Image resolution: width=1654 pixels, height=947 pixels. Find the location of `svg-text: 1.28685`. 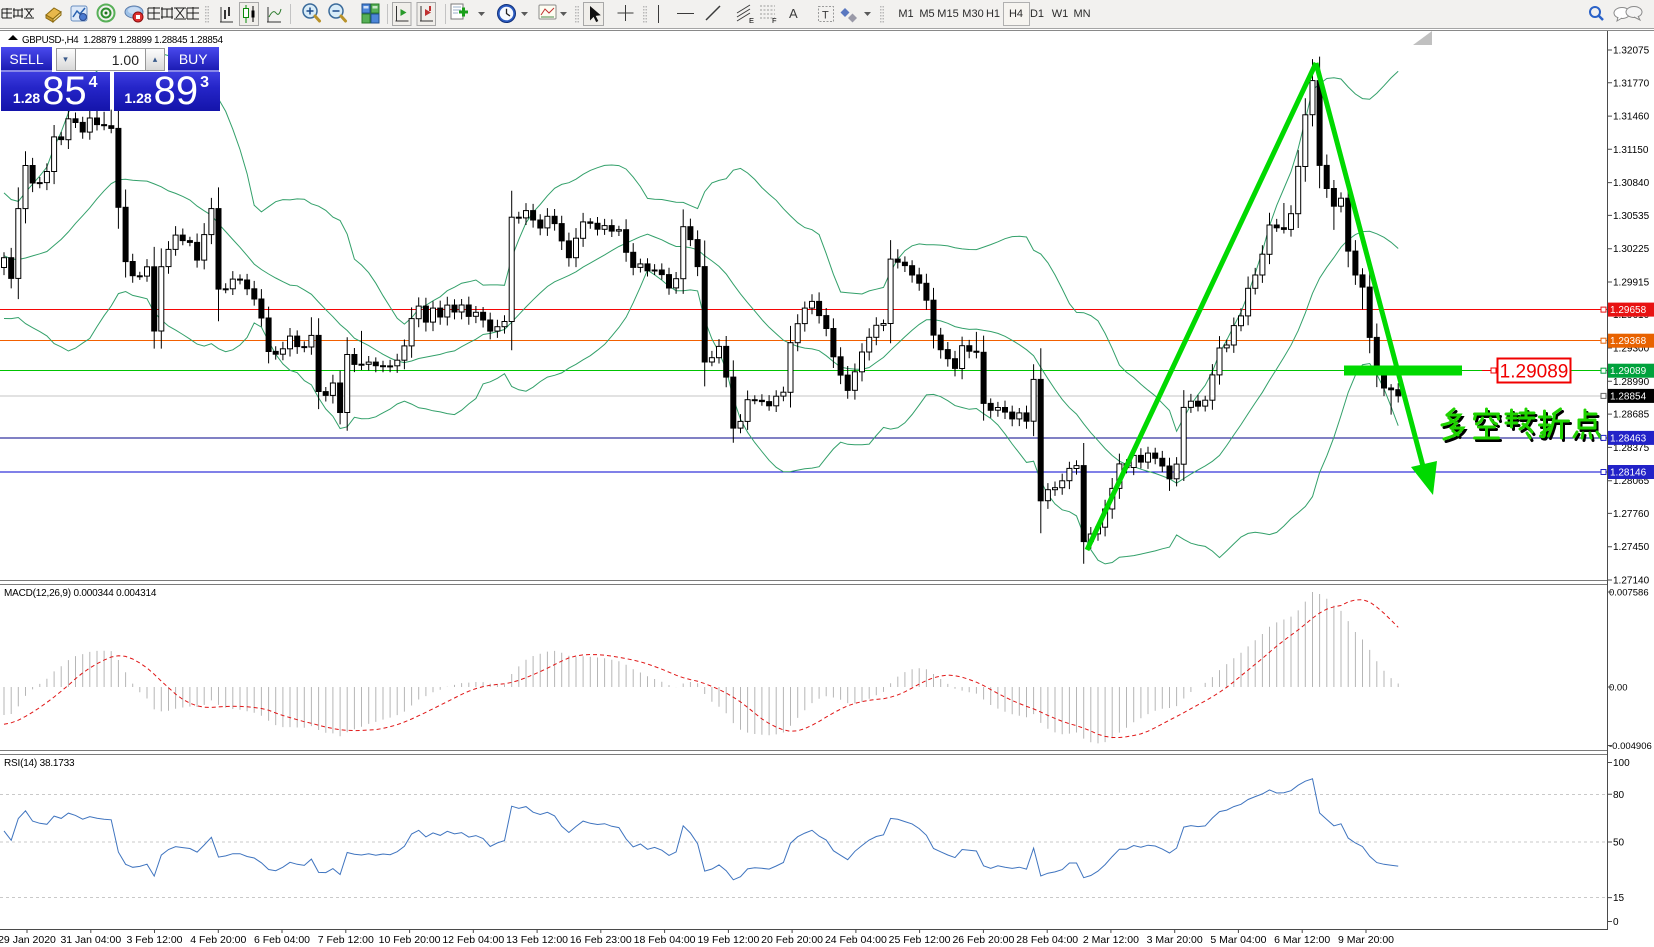

svg-text: 1.28685 is located at coordinates (1631, 415).